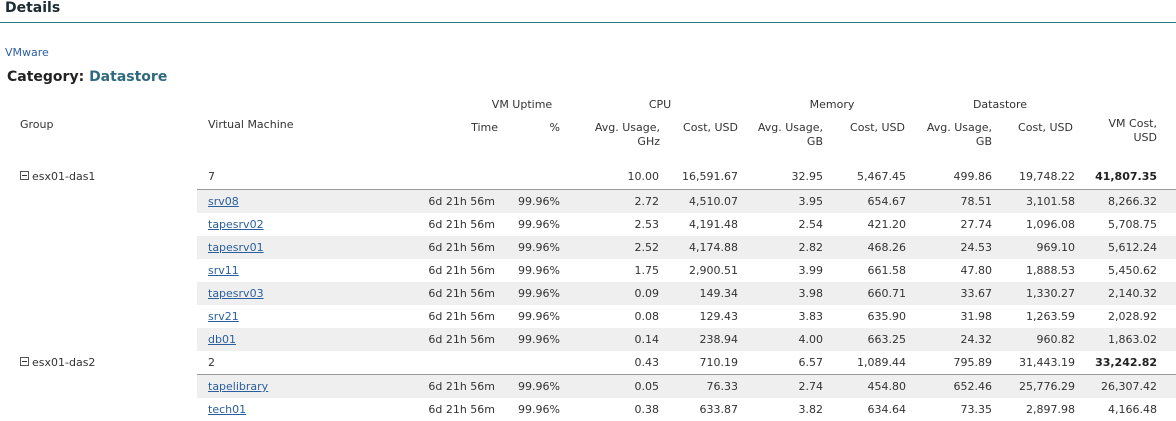 This screenshot has height=421, width=1176. Describe the element at coordinates (554, 127) in the screenshot. I see `header-uptime-percent: %` at that location.